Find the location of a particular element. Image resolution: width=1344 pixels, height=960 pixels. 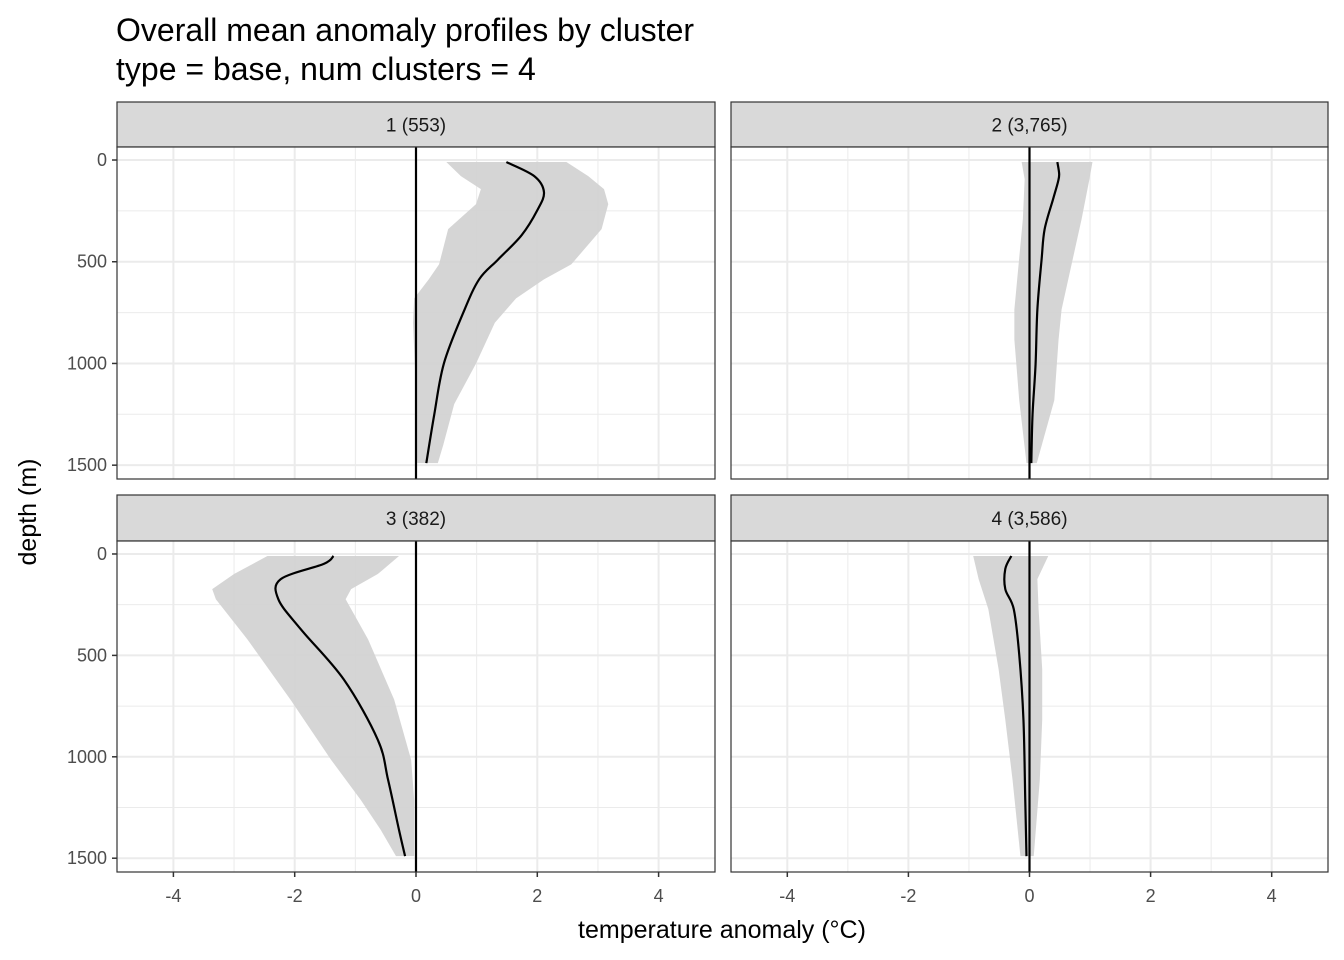

y-axis-title: depth (m) is located at coordinates (28, 512).